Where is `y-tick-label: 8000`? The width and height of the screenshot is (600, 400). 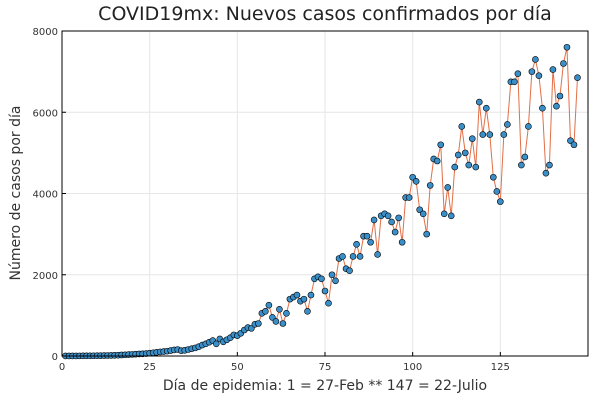 y-tick-label: 8000 is located at coordinates (45, 32).